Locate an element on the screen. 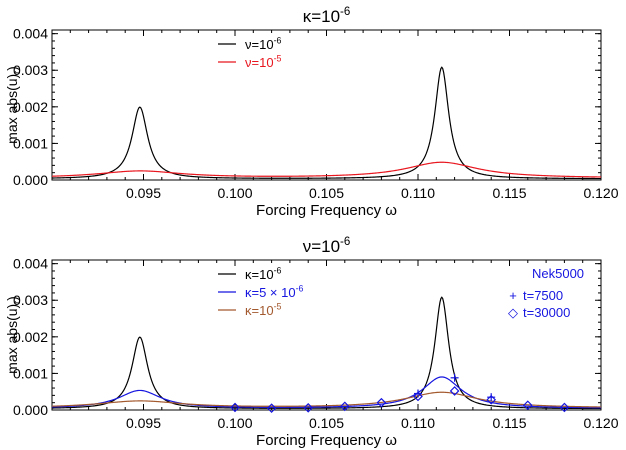 Image resolution: width=626 pixels, height=450 pixels. diamond-icon: ◇ is located at coordinates (513, 312).